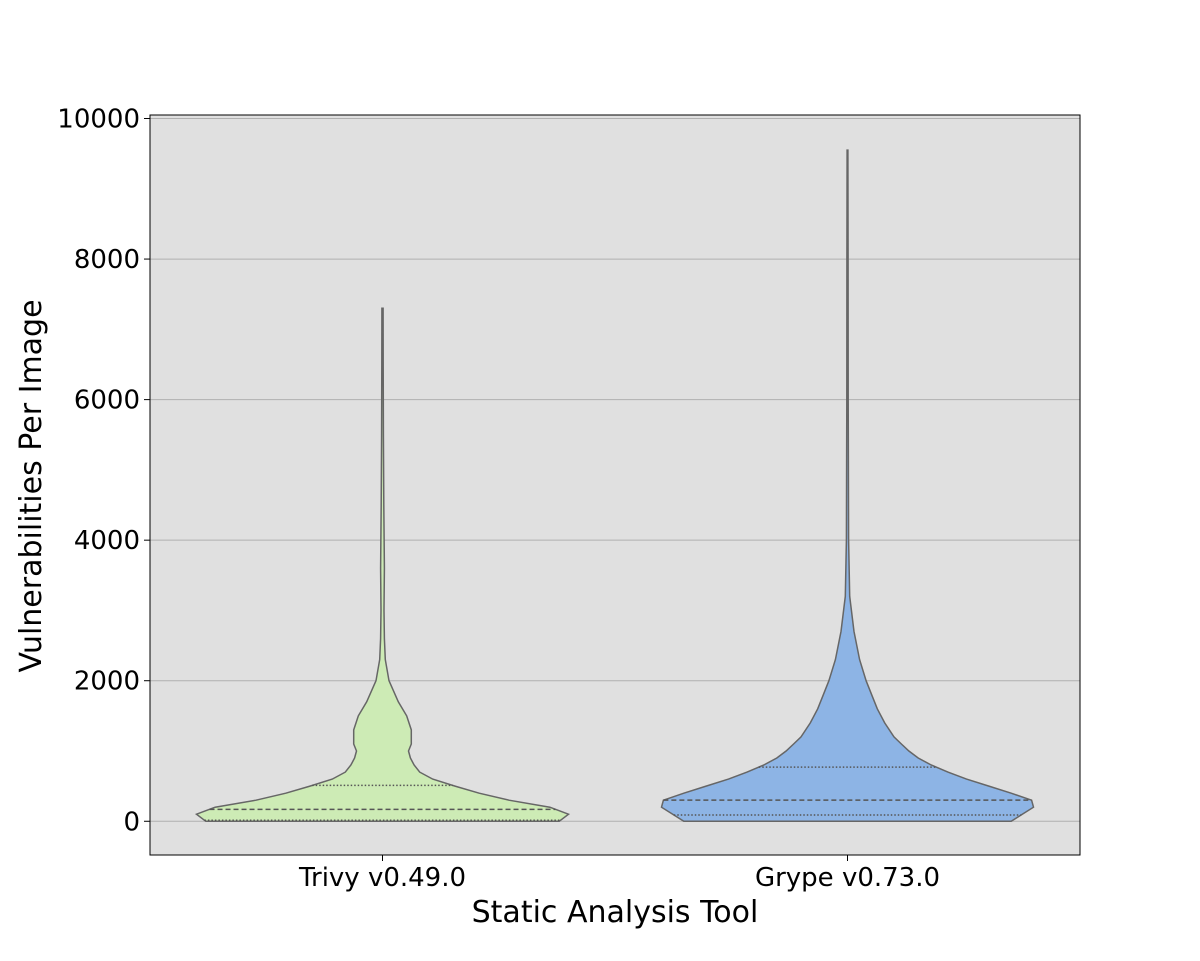 Image resolution: width=1200 pixels, height=961 pixels. What do you see at coordinates (107, 541) in the screenshot?
I see `y-tick-label: 4000` at bounding box center [107, 541].